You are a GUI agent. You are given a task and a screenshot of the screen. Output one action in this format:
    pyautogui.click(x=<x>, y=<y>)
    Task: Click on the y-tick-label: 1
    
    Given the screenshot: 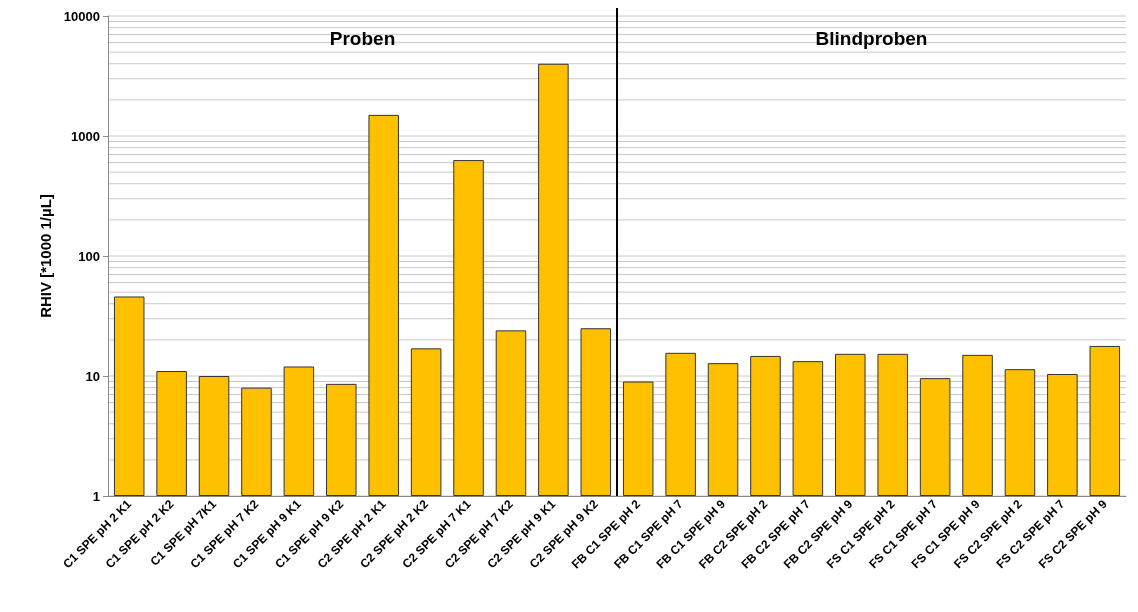 What is the action you would take?
    pyautogui.click(x=96, y=496)
    